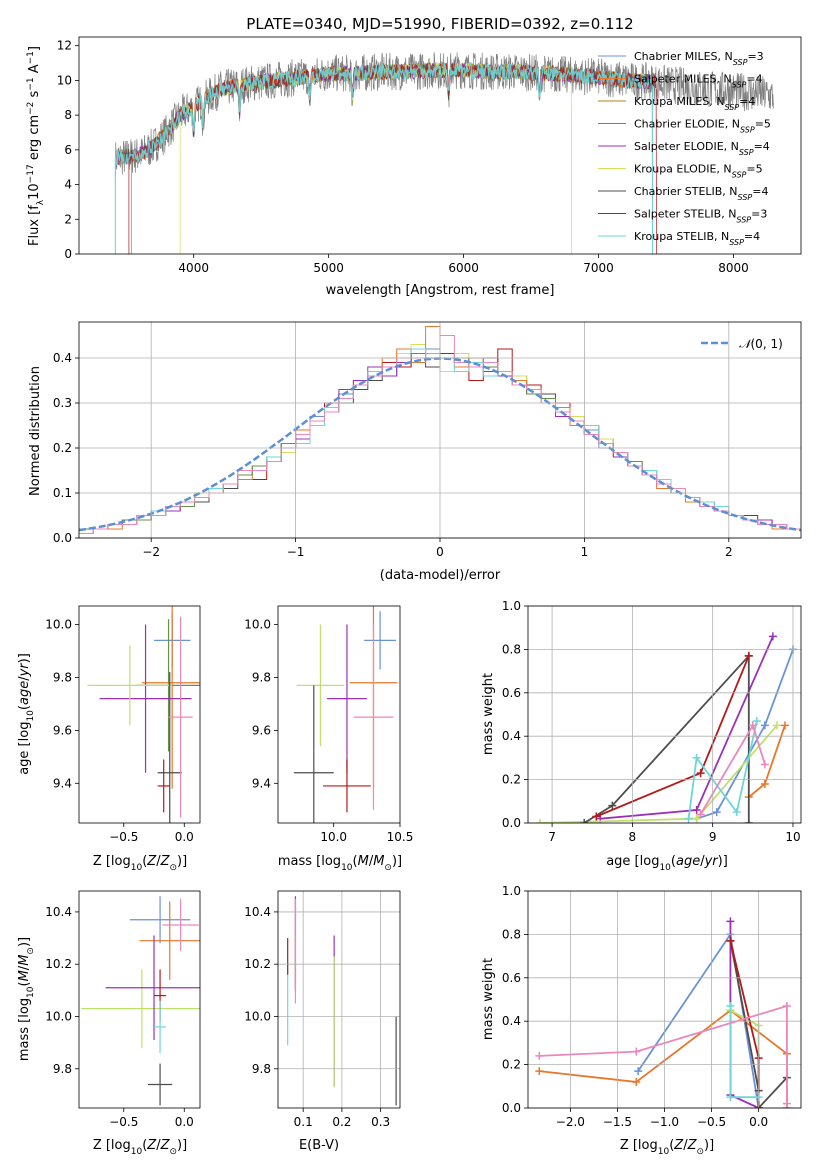 This screenshot has height=1170, width=819. I want to click on spectrum-legend-label-8: Kroupa STELIB, NSSP=4, so click(697, 238).